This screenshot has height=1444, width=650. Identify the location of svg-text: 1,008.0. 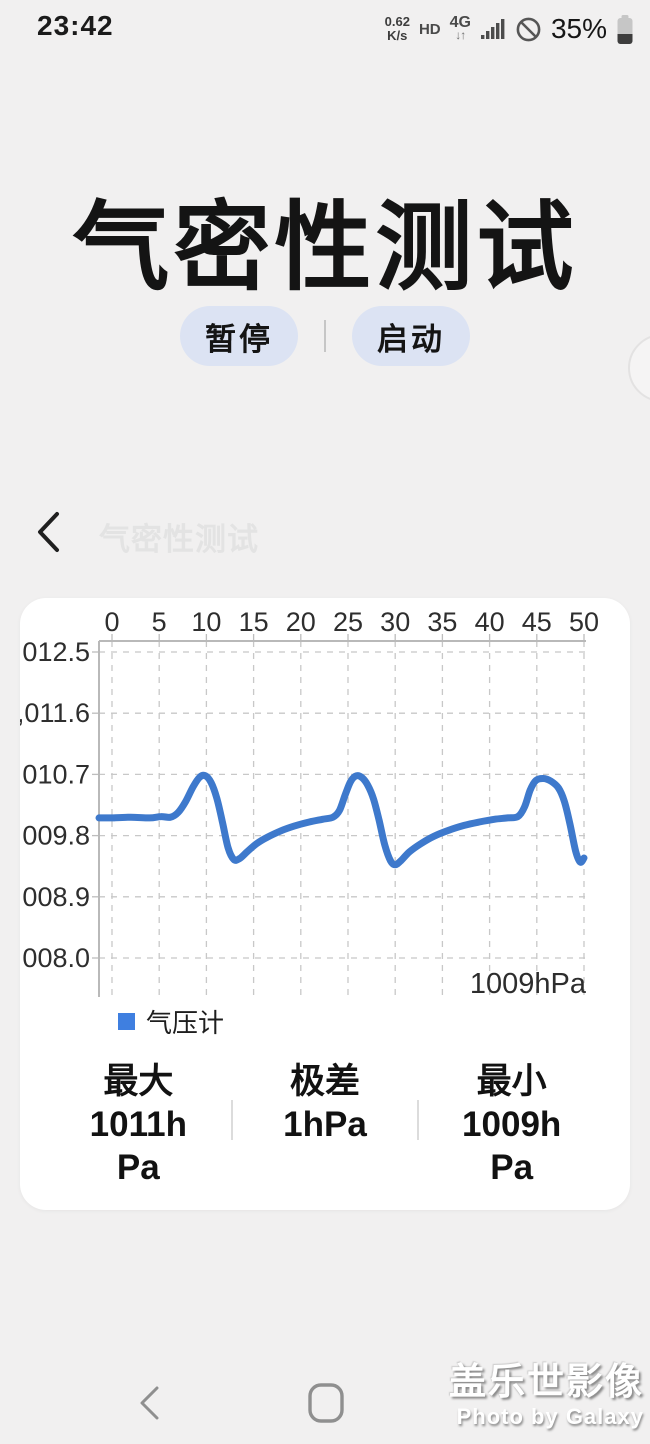
(55, 958).